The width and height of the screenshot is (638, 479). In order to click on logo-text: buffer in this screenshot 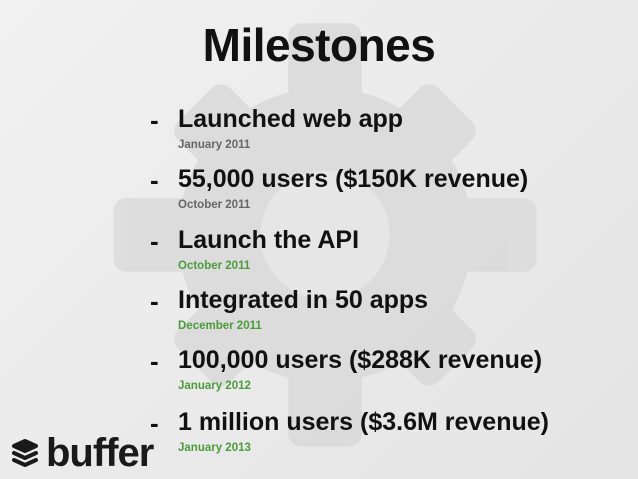, I will do `click(100, 453)`.